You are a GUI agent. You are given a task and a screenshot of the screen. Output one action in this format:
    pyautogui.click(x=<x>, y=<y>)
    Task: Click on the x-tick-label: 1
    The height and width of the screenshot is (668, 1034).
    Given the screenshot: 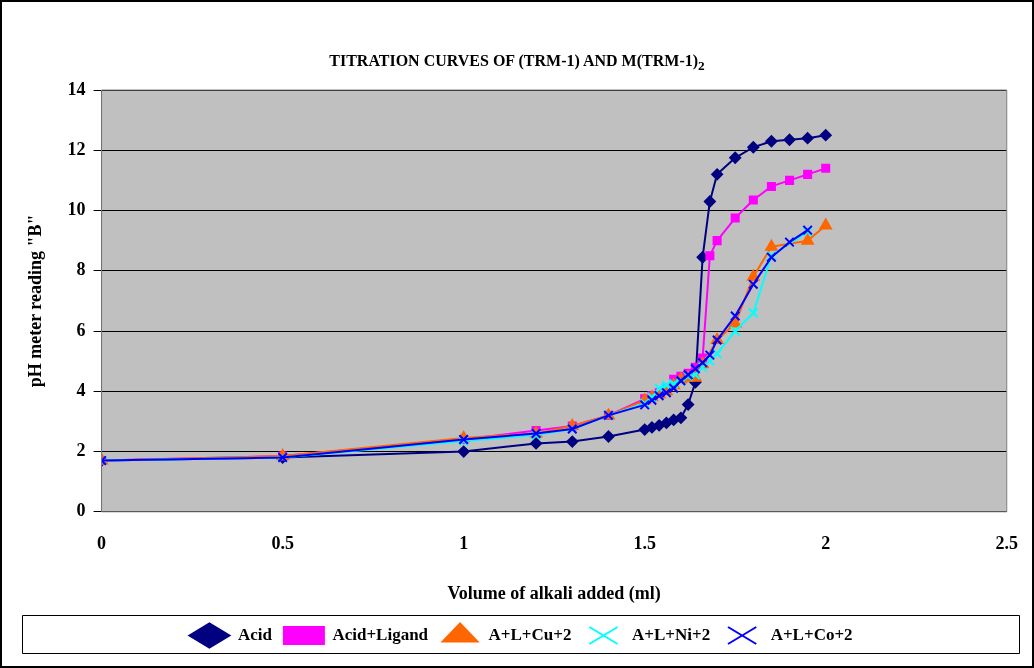 What is the action you would take?
    pyautogui.click(x=464, y=543)
    